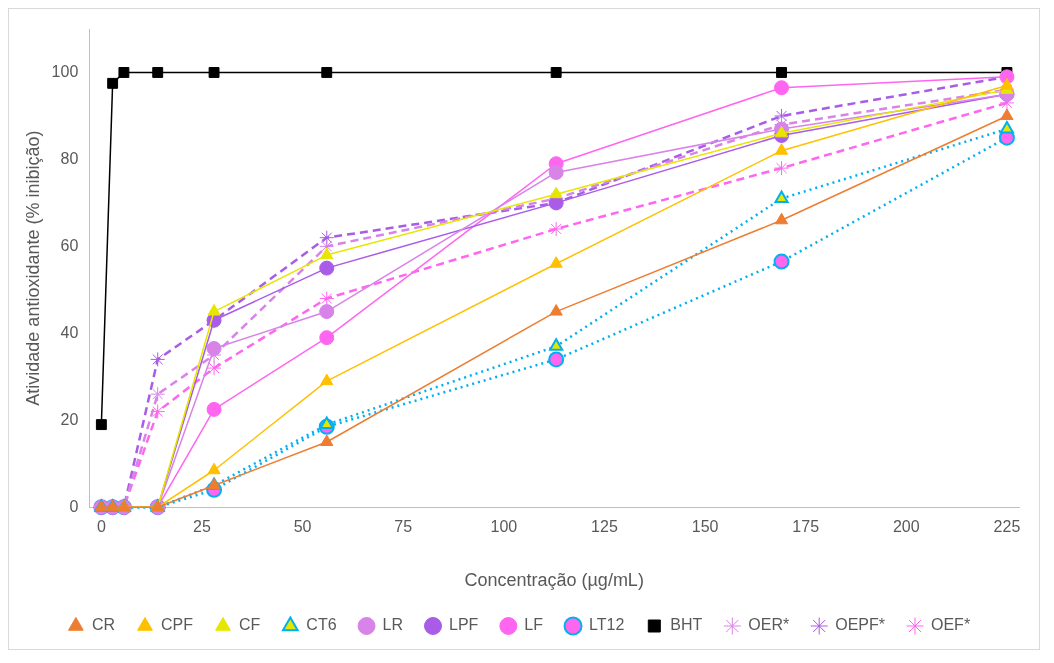  I want to click on legend-label: LF, so click(534, 625).